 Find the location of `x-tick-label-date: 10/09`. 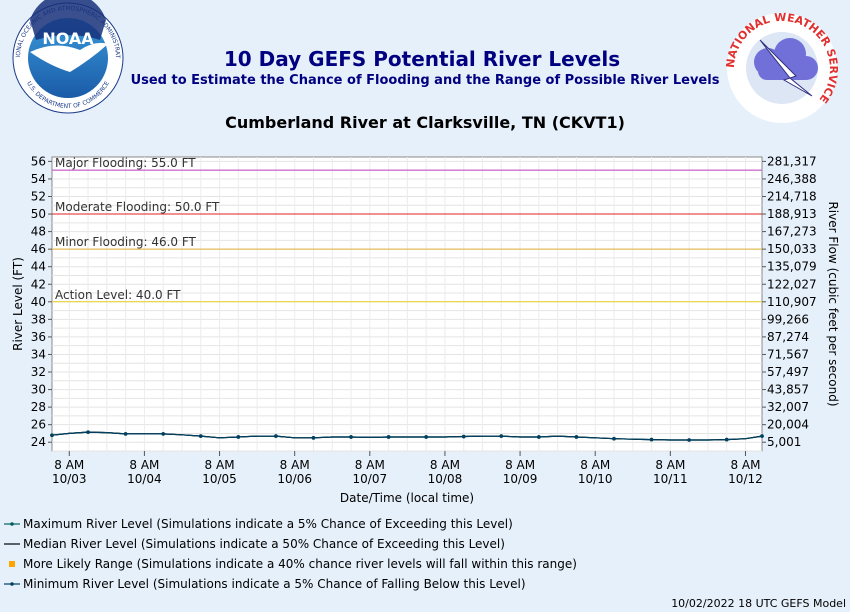

x-tick-label-date: 10/09 is located at coordinates (520, 479).